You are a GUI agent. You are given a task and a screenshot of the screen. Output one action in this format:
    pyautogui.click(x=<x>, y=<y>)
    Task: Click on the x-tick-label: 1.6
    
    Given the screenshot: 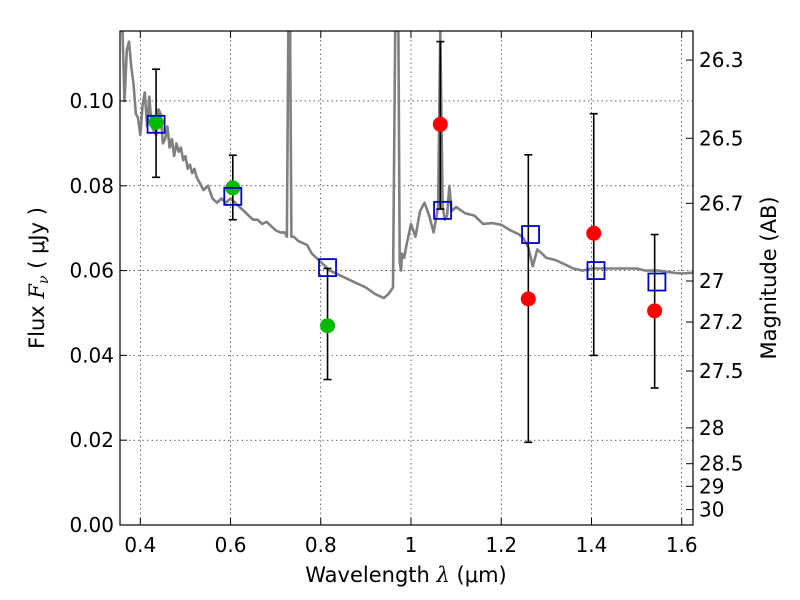 What is the action you would take?
    pyautogui.click(x=682, y=545)
    